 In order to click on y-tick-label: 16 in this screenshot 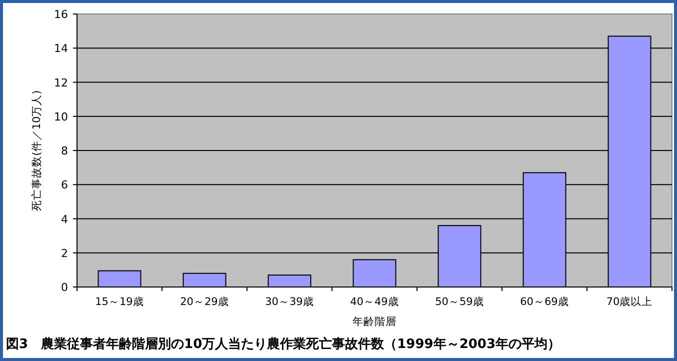, I will do `click(61, 14)`.